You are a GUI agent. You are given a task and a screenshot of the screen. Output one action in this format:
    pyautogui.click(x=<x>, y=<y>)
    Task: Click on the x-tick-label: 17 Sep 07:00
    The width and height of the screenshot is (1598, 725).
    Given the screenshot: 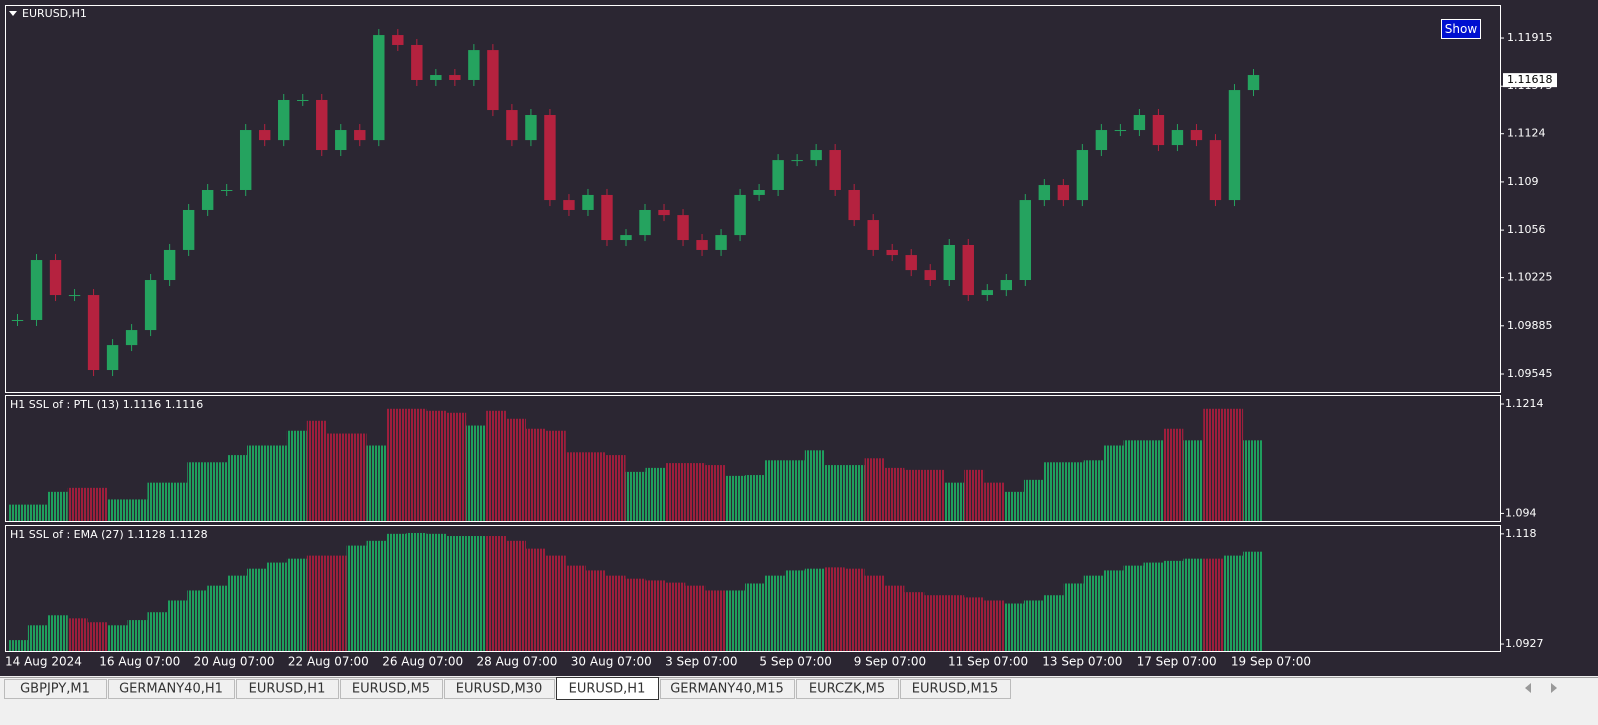 What is the action you would take?
    pyautogui.click(x=1177, y=662)
    